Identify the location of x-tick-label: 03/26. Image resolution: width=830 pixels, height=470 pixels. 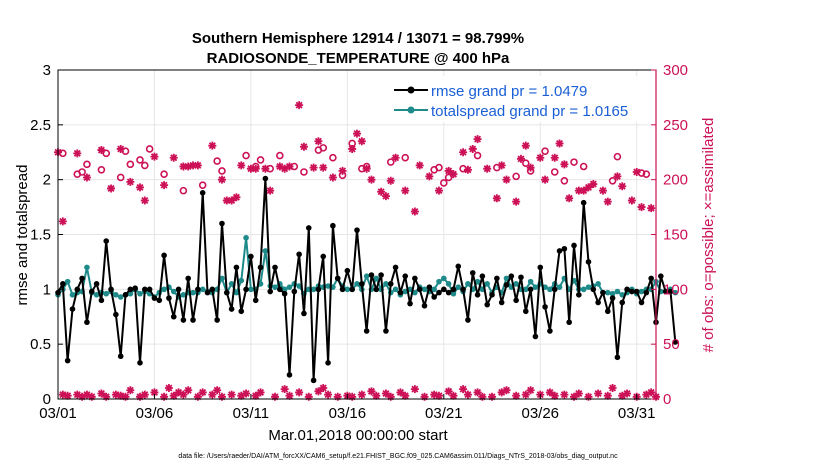
(540, 413).